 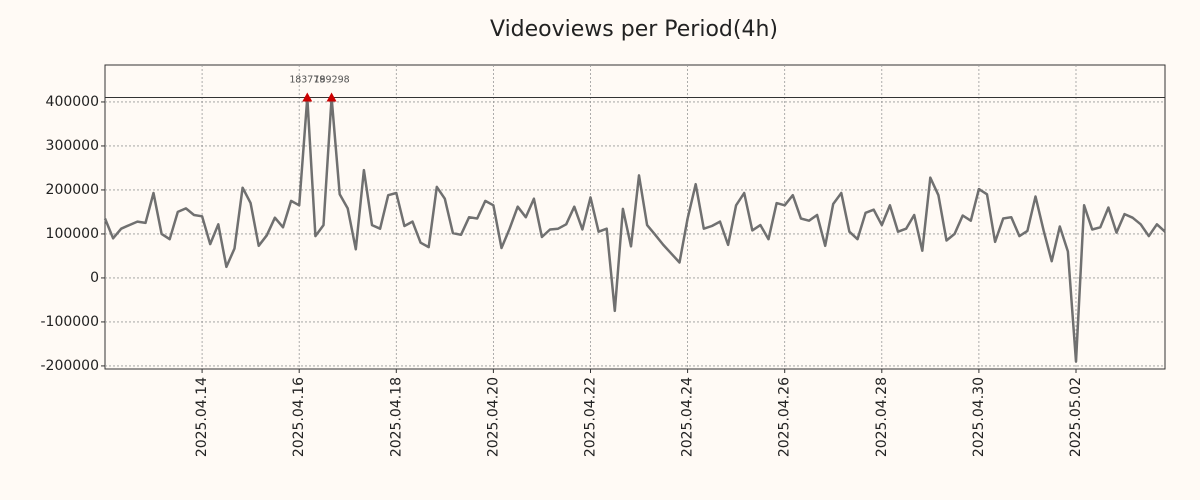 I want to click on x-tick-label: 2025.04.20, so click(x=493, y=417).